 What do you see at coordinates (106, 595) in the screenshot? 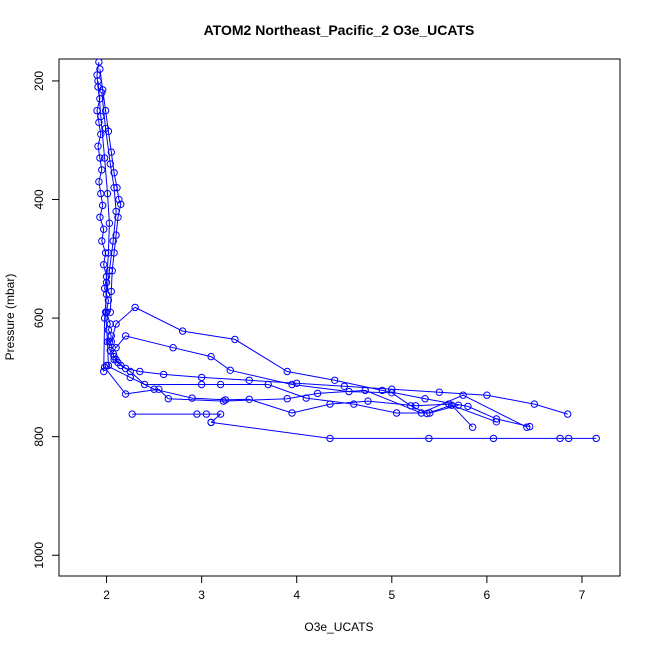
I see `x-tick-label: 2` at bounding box center [106, 595].